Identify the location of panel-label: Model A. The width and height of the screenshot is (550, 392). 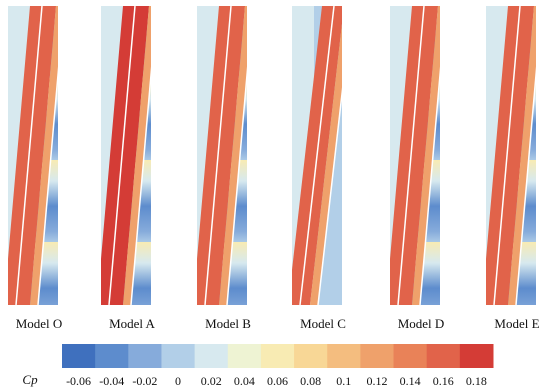
(132, 323).